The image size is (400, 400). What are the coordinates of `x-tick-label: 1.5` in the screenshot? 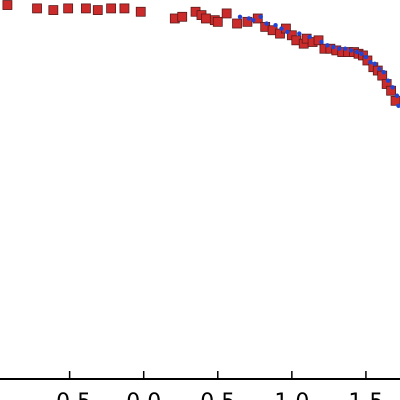 It's located at (365, 395).